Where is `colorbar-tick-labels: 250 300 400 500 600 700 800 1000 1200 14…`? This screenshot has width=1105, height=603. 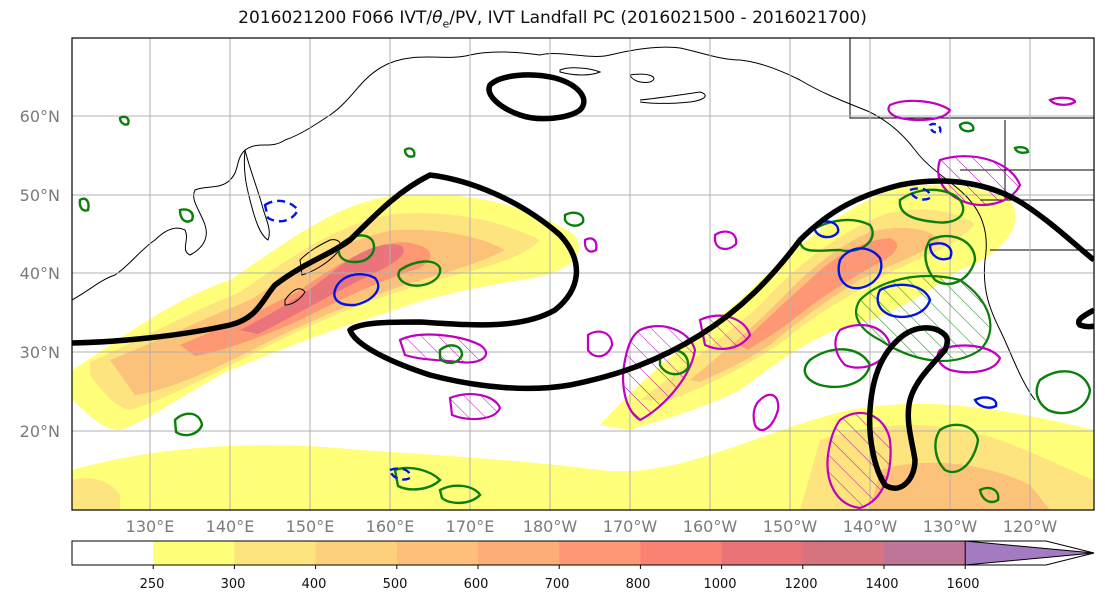
colorbar-tick-labels: 250 300 400 500 600 700 800 1000 1200 14… is located at coordinates (560, 584).